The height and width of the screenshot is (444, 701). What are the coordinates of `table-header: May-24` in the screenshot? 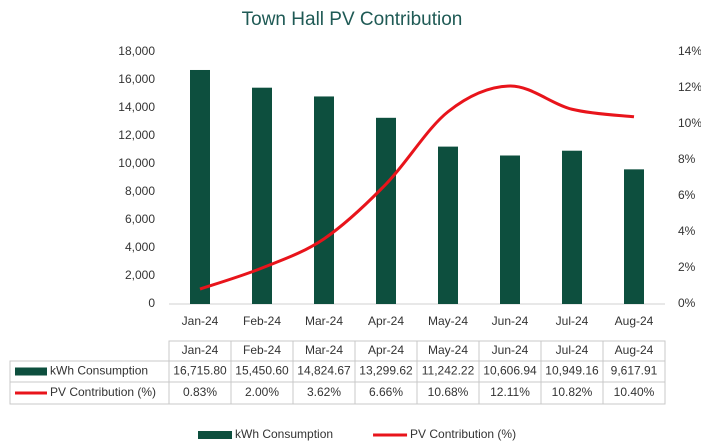 It's located at (448, 350).